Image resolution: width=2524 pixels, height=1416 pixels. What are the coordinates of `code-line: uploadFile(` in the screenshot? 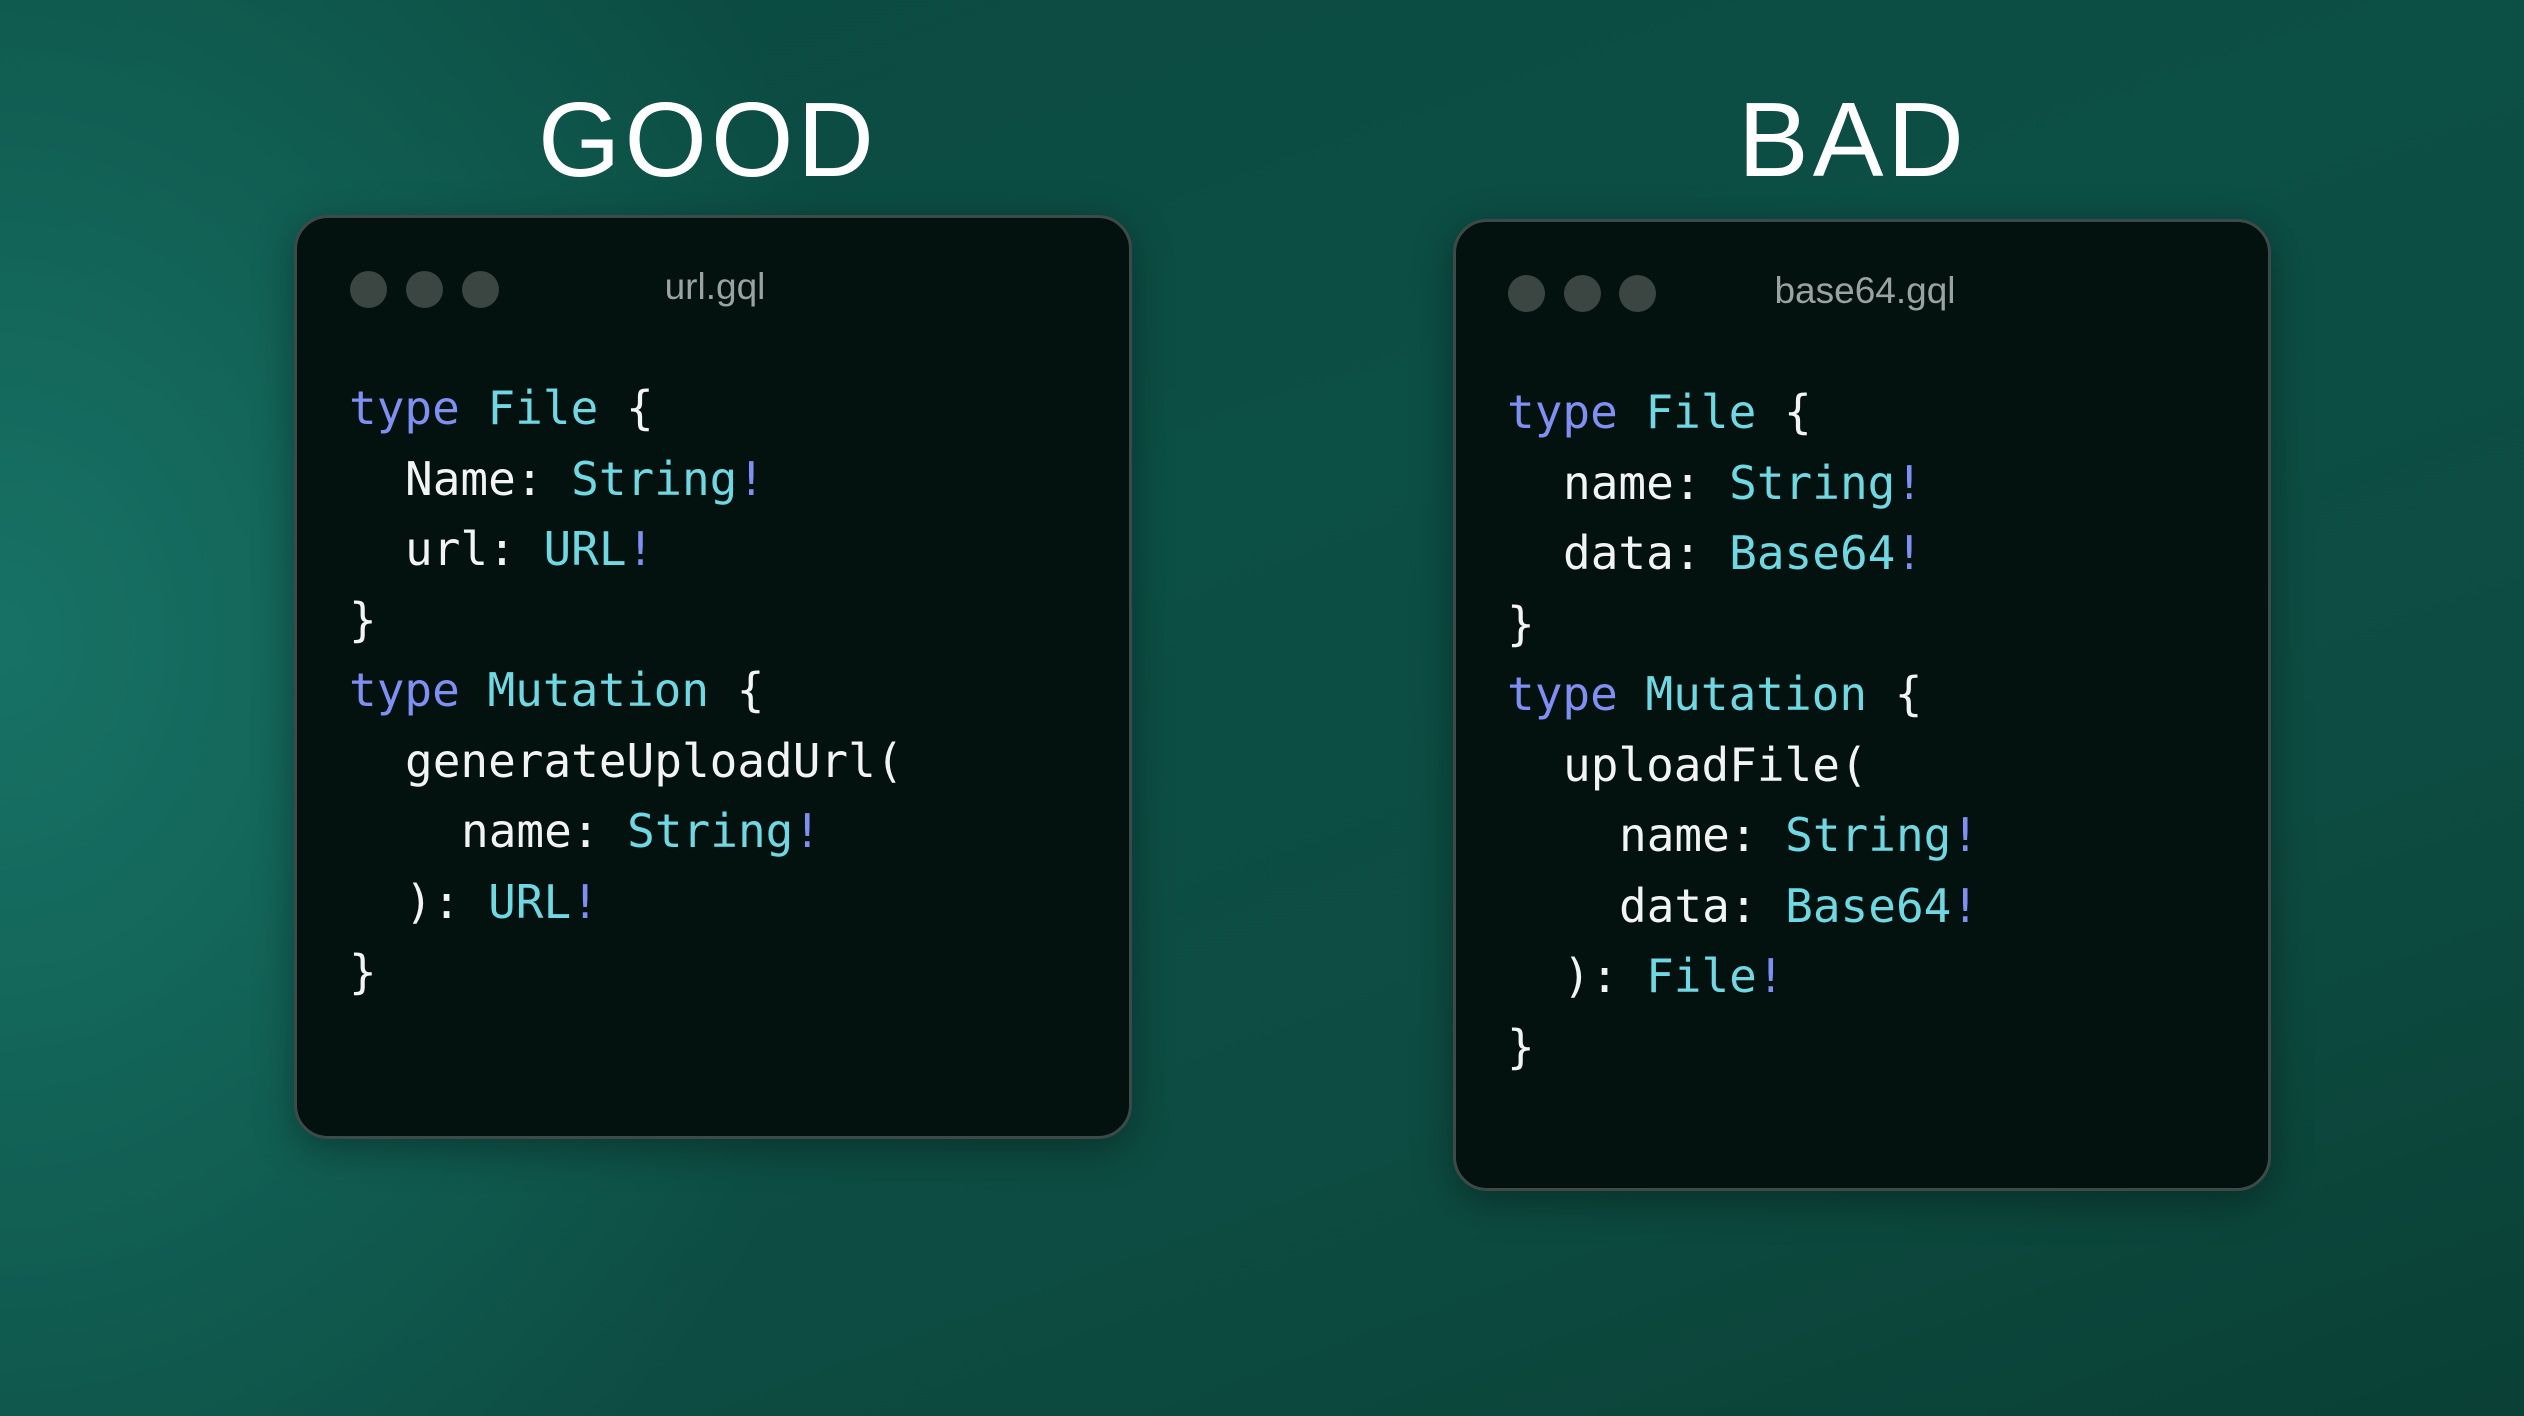 It's located at (1743, 765).